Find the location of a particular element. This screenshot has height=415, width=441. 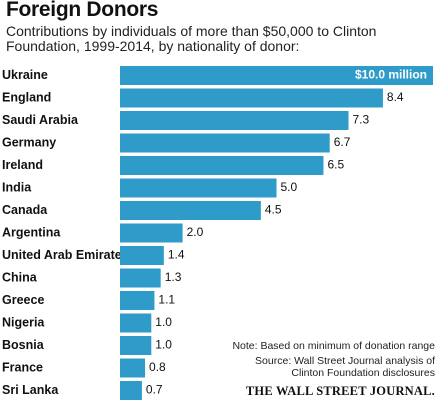

category-label: Argentina is located at coordinates (31, 232).